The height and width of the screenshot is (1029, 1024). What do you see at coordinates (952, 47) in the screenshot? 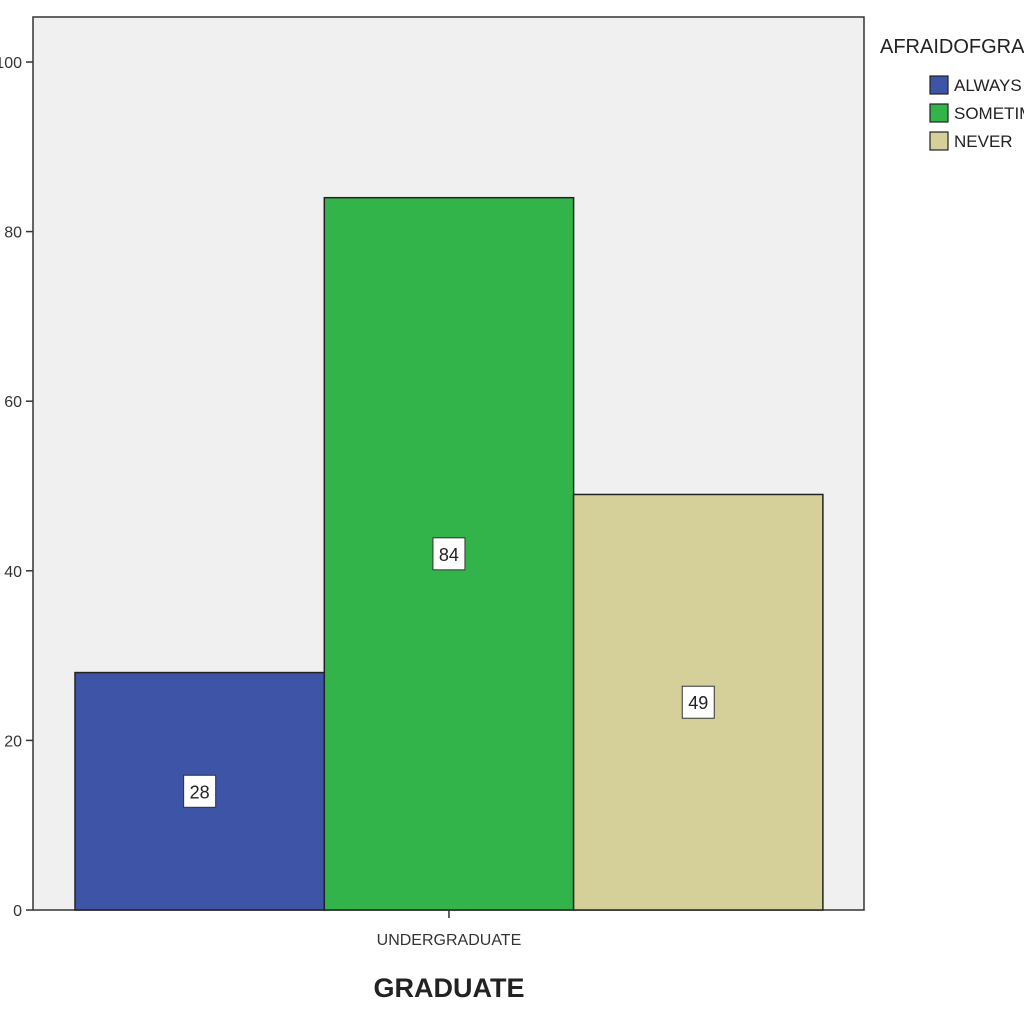
I see `legend-title: AFRAIDOFGRADES` at bounding box center [952, 47].